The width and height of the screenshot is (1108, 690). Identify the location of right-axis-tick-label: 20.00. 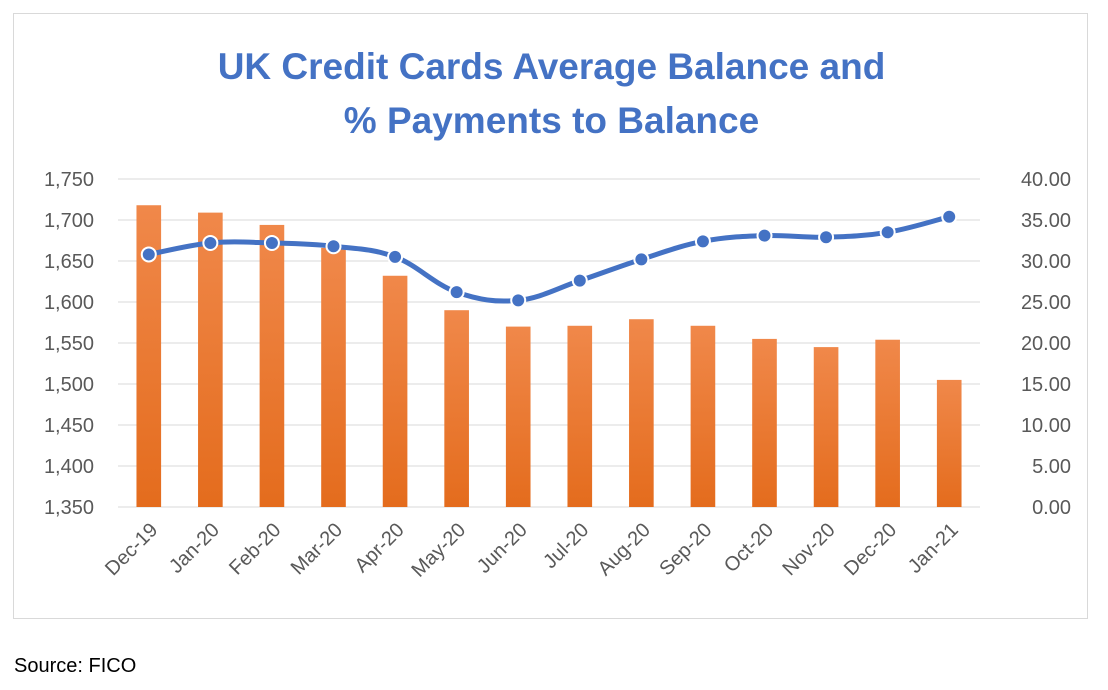
(1046, 344).